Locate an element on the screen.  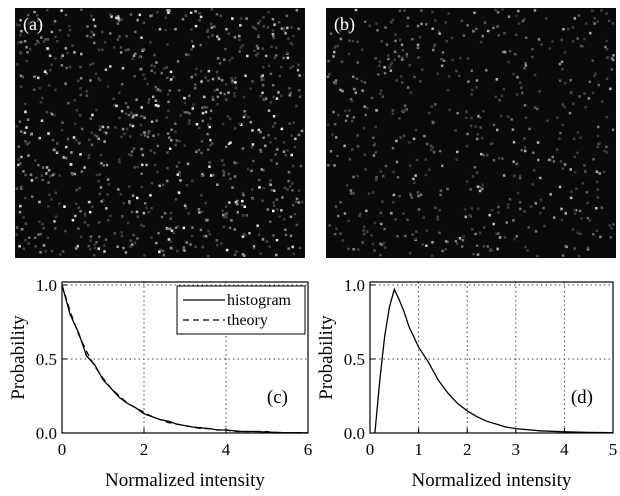
data-line is located at coordinates (184, 359).